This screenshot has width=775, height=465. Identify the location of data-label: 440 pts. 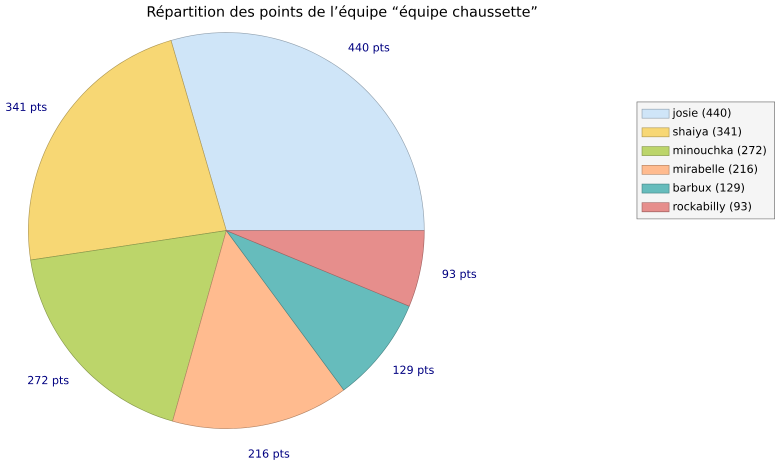
(369, 48).